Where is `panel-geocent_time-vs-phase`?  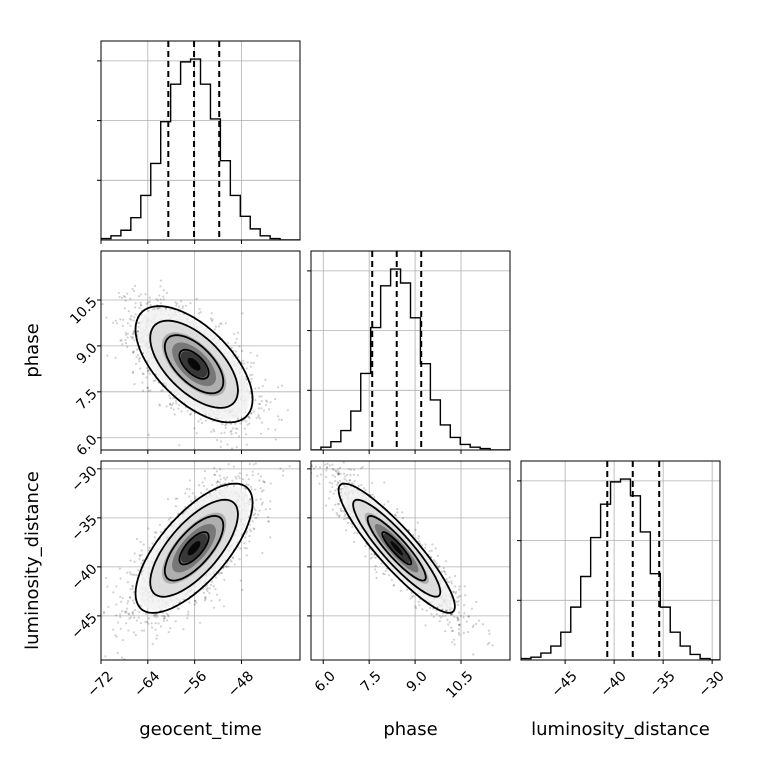 panel-geocent_time-vs-phase is located at coordinates (200, 350).